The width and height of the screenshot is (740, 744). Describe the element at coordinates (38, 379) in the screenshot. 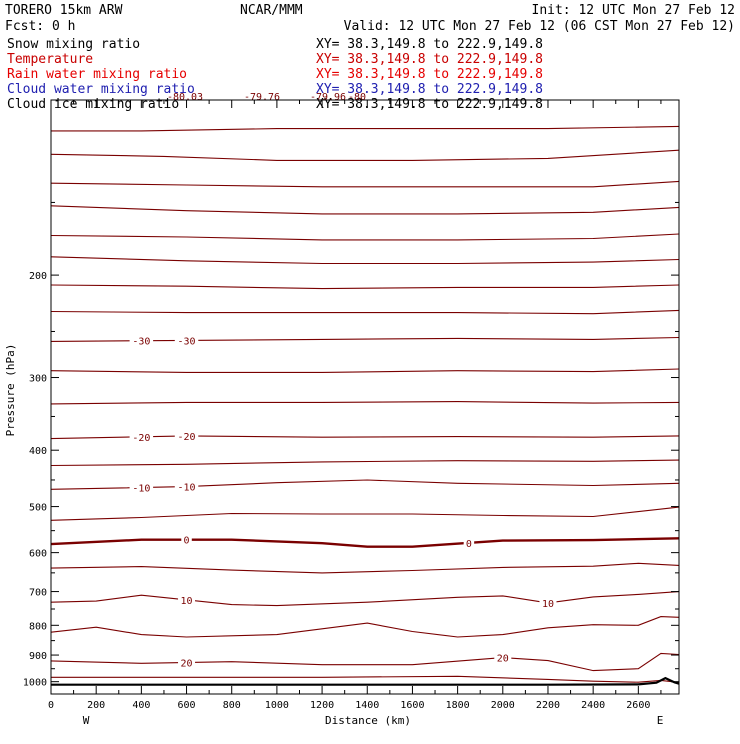

I see `y-tick-label: 300` at that location.